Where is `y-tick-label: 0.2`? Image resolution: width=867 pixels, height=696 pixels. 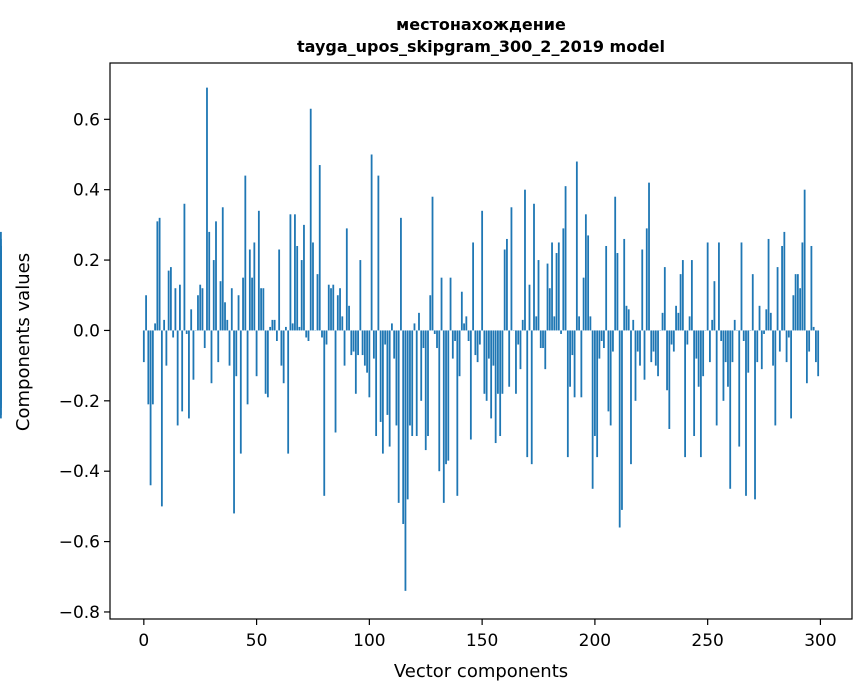
y-tick-label: 0.2 is located at coordinates (86, 261).